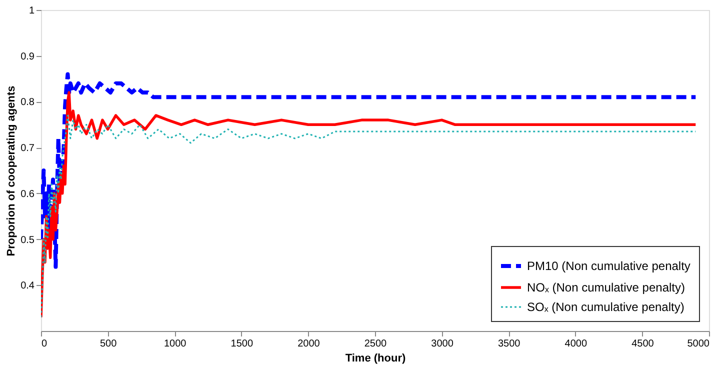 This screenshot has height=373, width=719. What do you see at coordinates (27, 194) in the screenshot?
I see `y-tick-label: 0.6` at bounding box center [27, 194].